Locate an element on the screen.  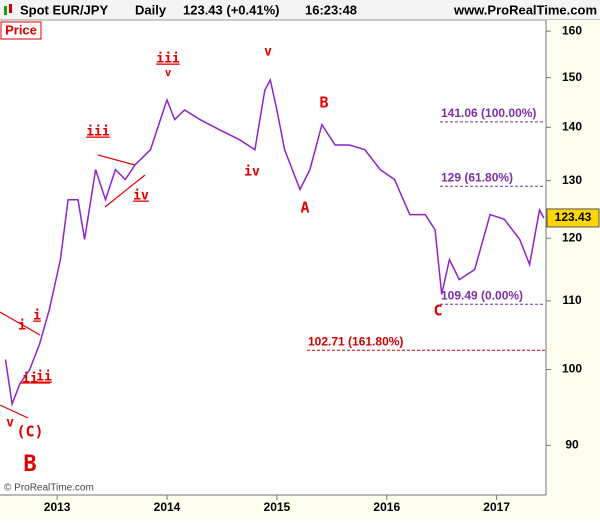
last-value-box is located at coordinates (573, 218).